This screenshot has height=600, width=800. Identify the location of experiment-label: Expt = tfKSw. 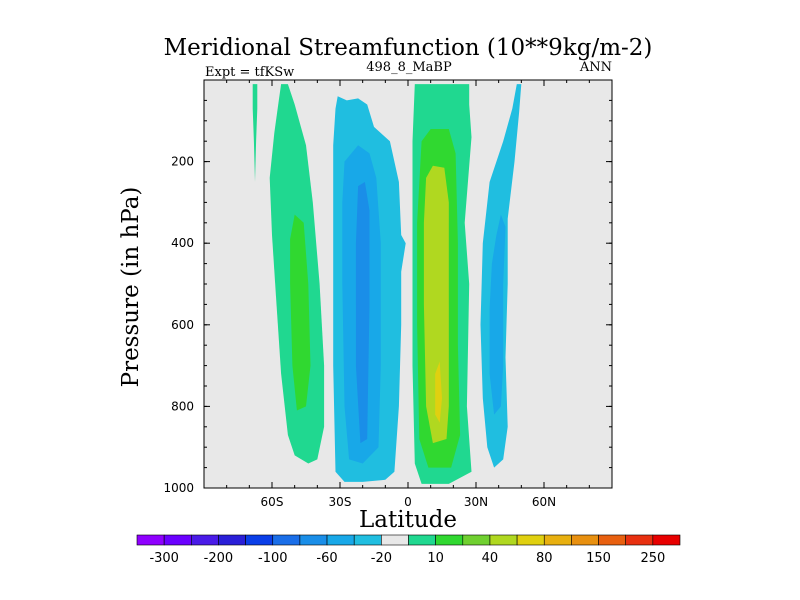
(249, 72).